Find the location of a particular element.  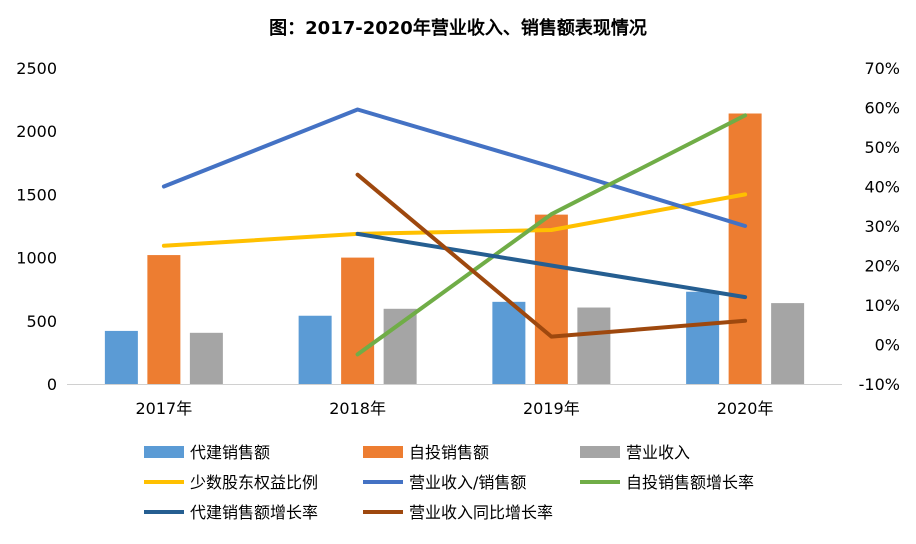

x-tick-label: 2020年 is located at coordinates (745, 408).